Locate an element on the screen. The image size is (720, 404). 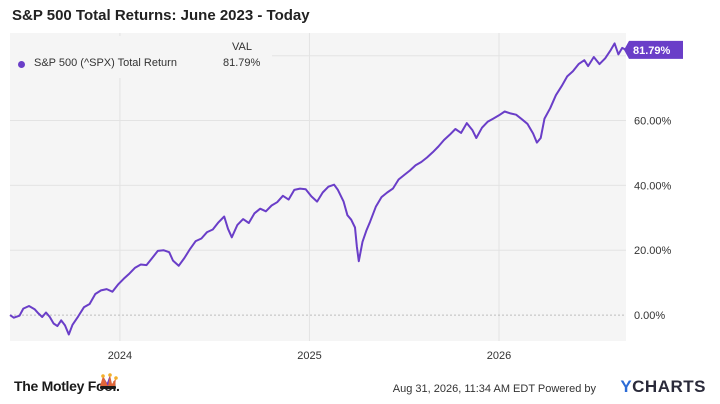
ycharts-logo-y: Y is located at coordinates (626, 386).